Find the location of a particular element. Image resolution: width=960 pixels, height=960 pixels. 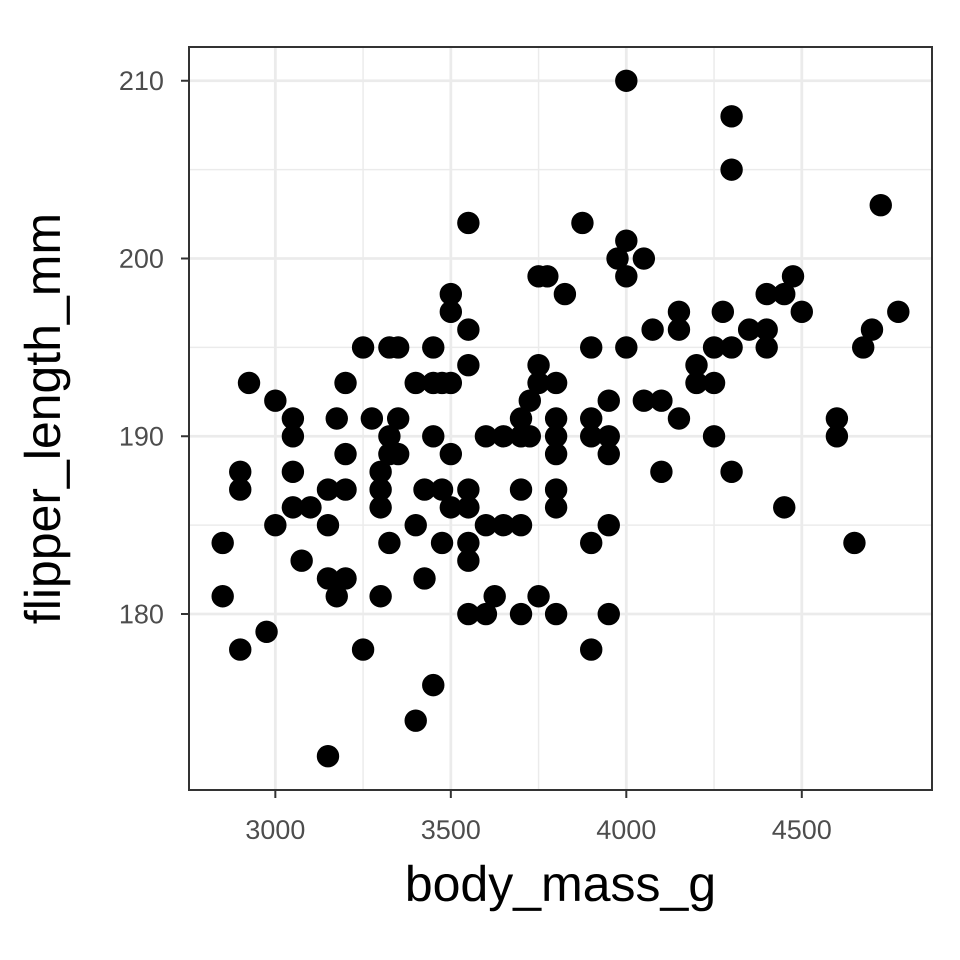

y-tick-label: 200 is located at coordinates (141, 258).